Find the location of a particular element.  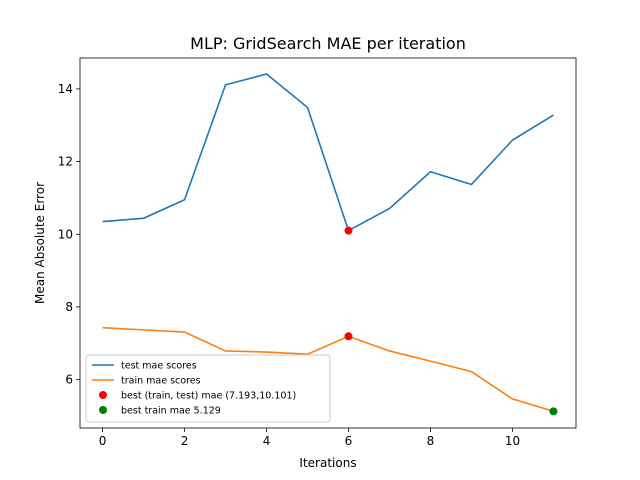

x-tick-label: 10 is located at coordinates (512, 441).